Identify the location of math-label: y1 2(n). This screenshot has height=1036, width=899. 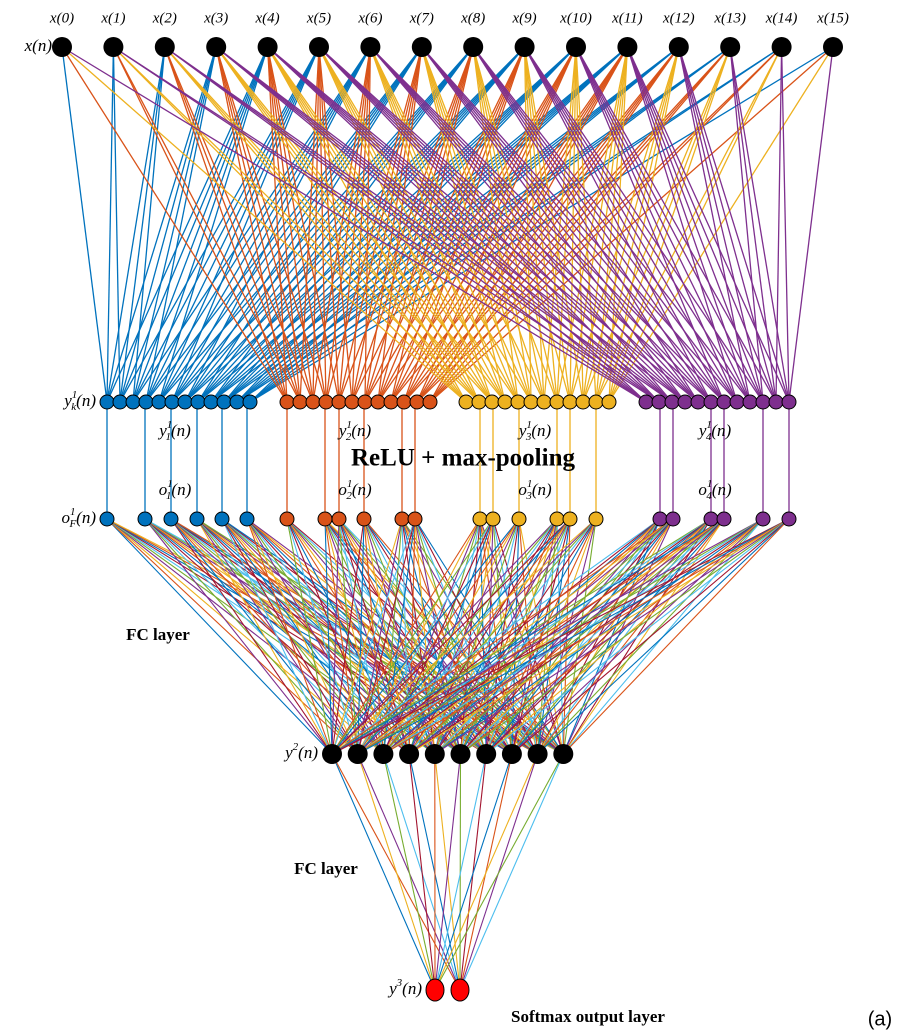
(354, 431).